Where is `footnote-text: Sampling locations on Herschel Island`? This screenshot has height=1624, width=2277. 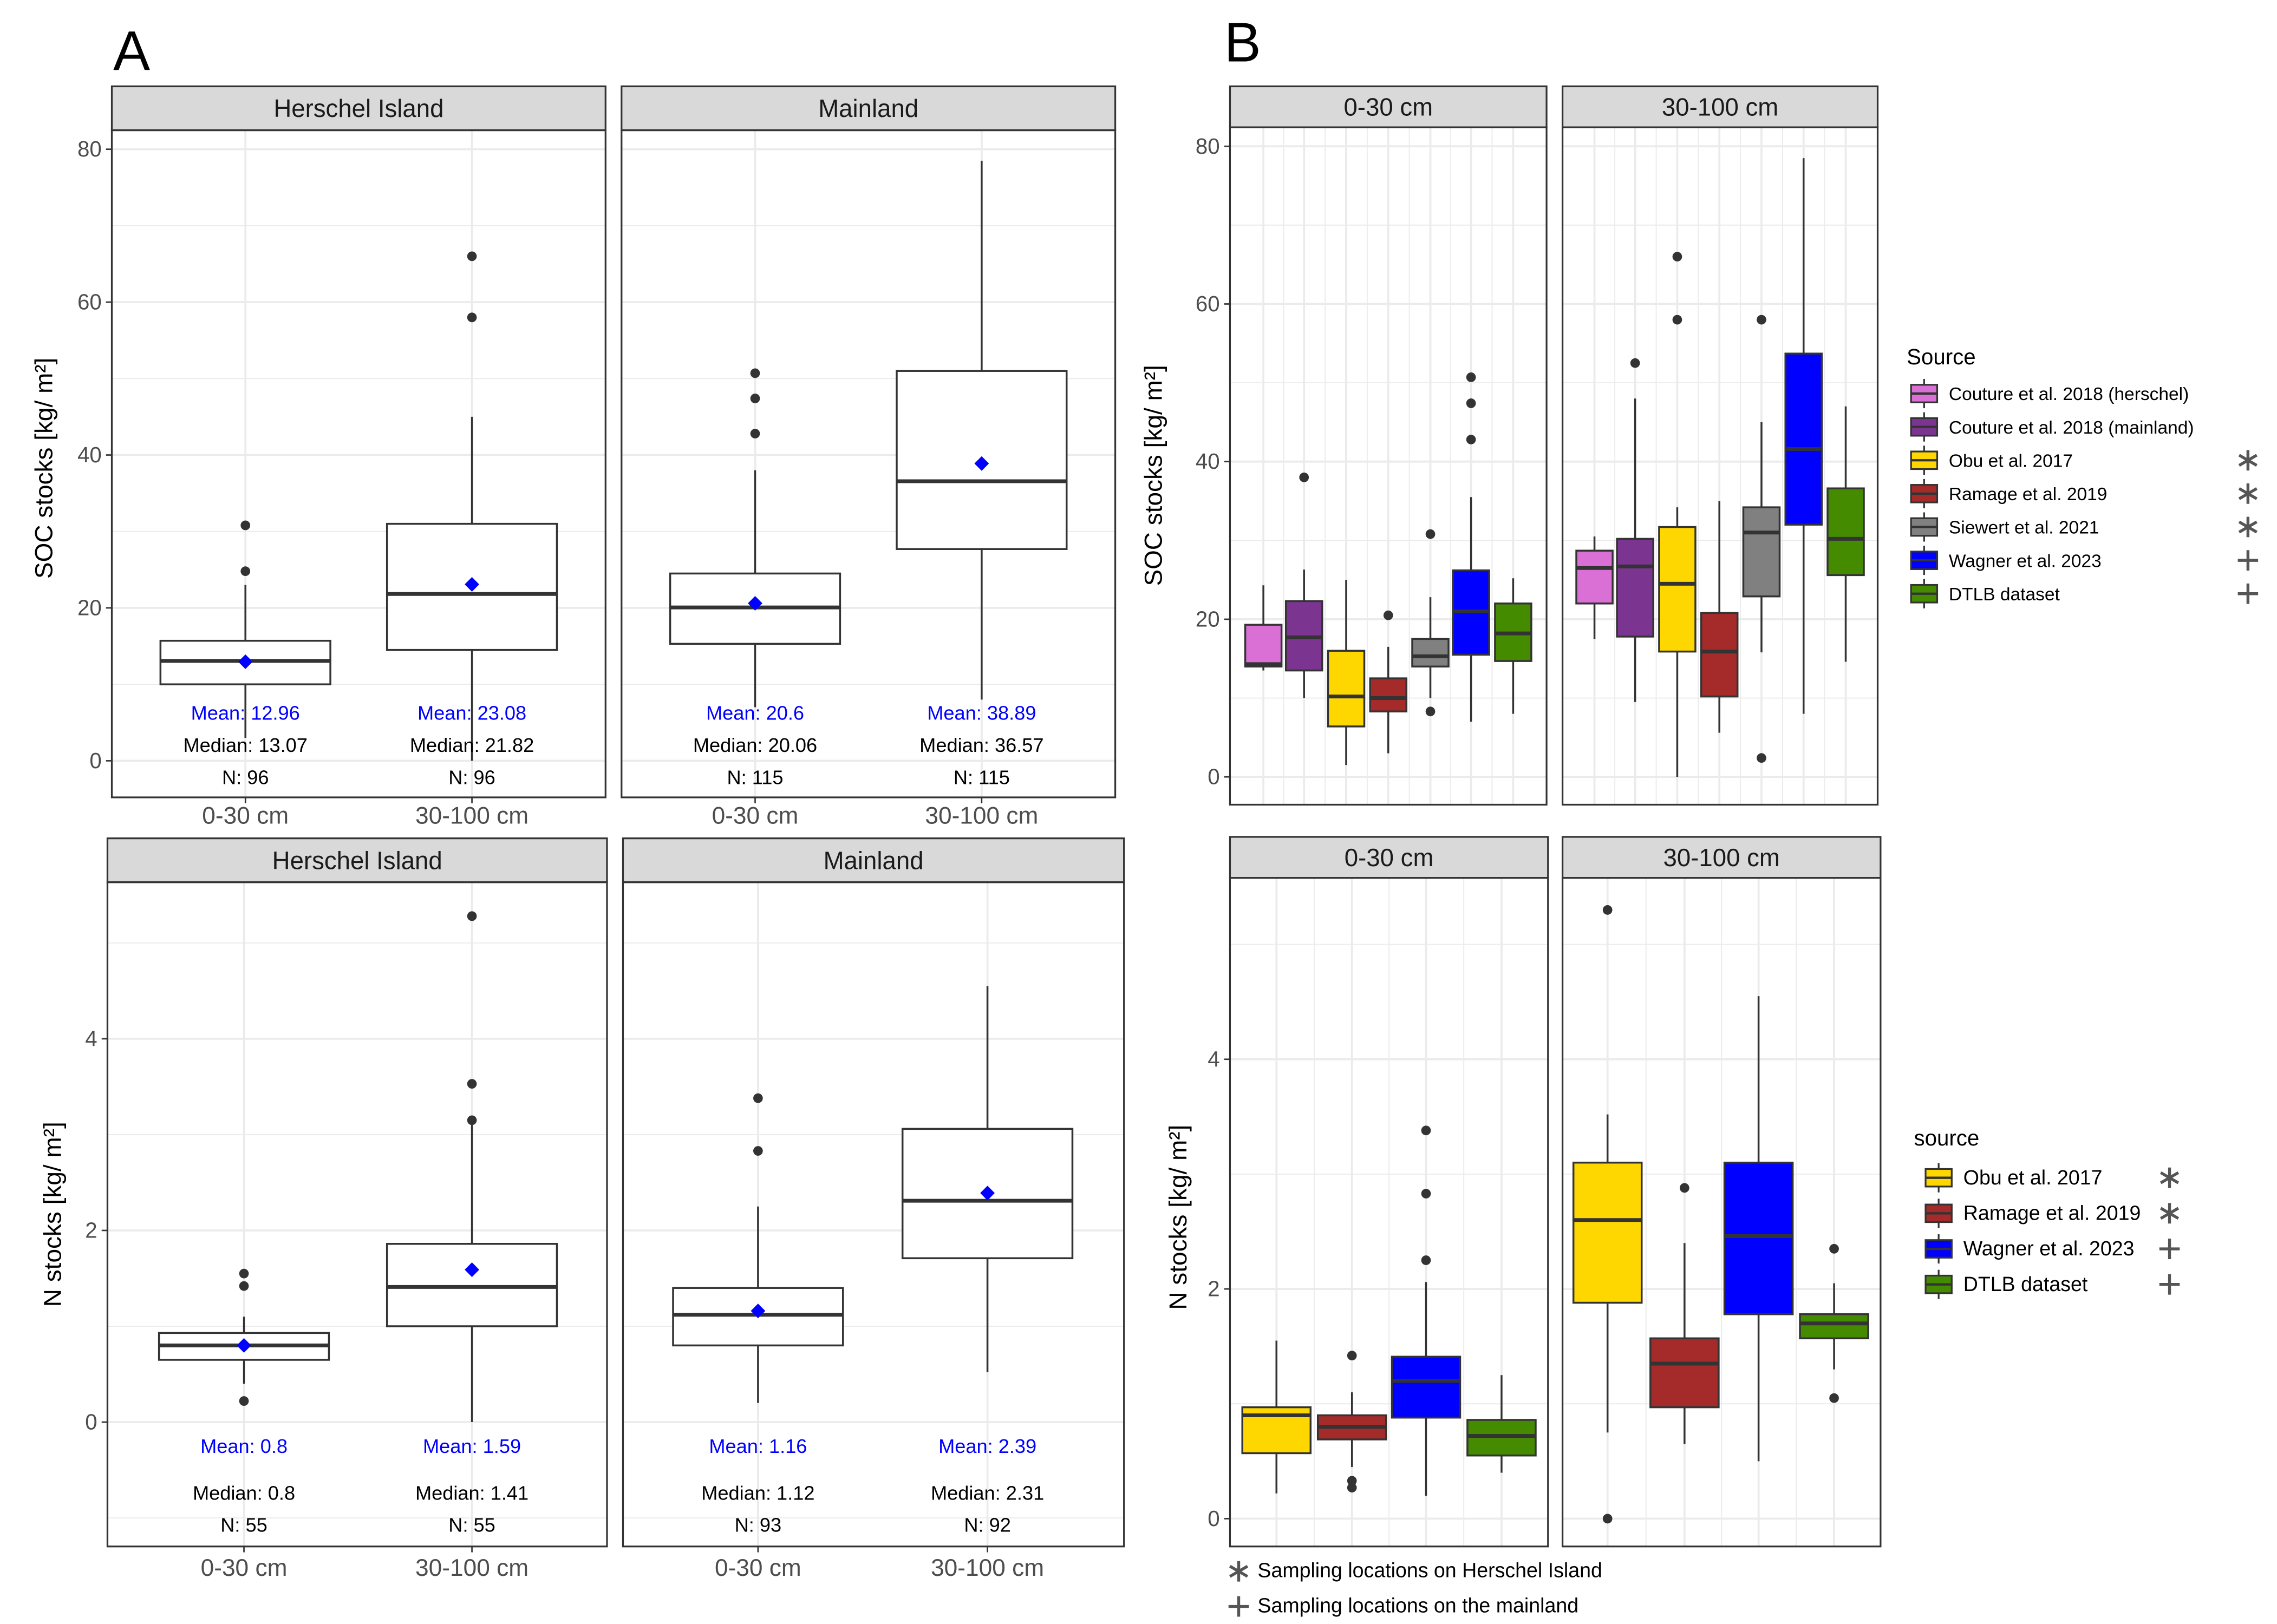
footnote-text: Sampling locations on Herschel Island is located at coordinates (1429, 1569).